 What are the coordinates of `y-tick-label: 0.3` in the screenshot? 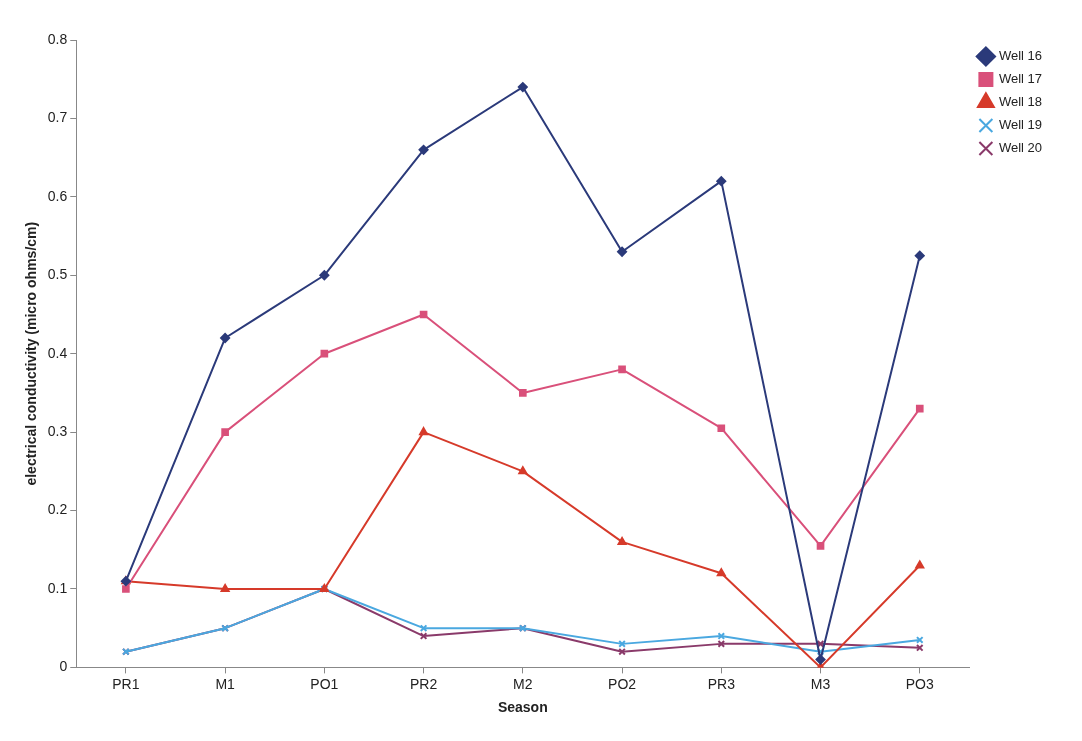 It's located at (57, 430).